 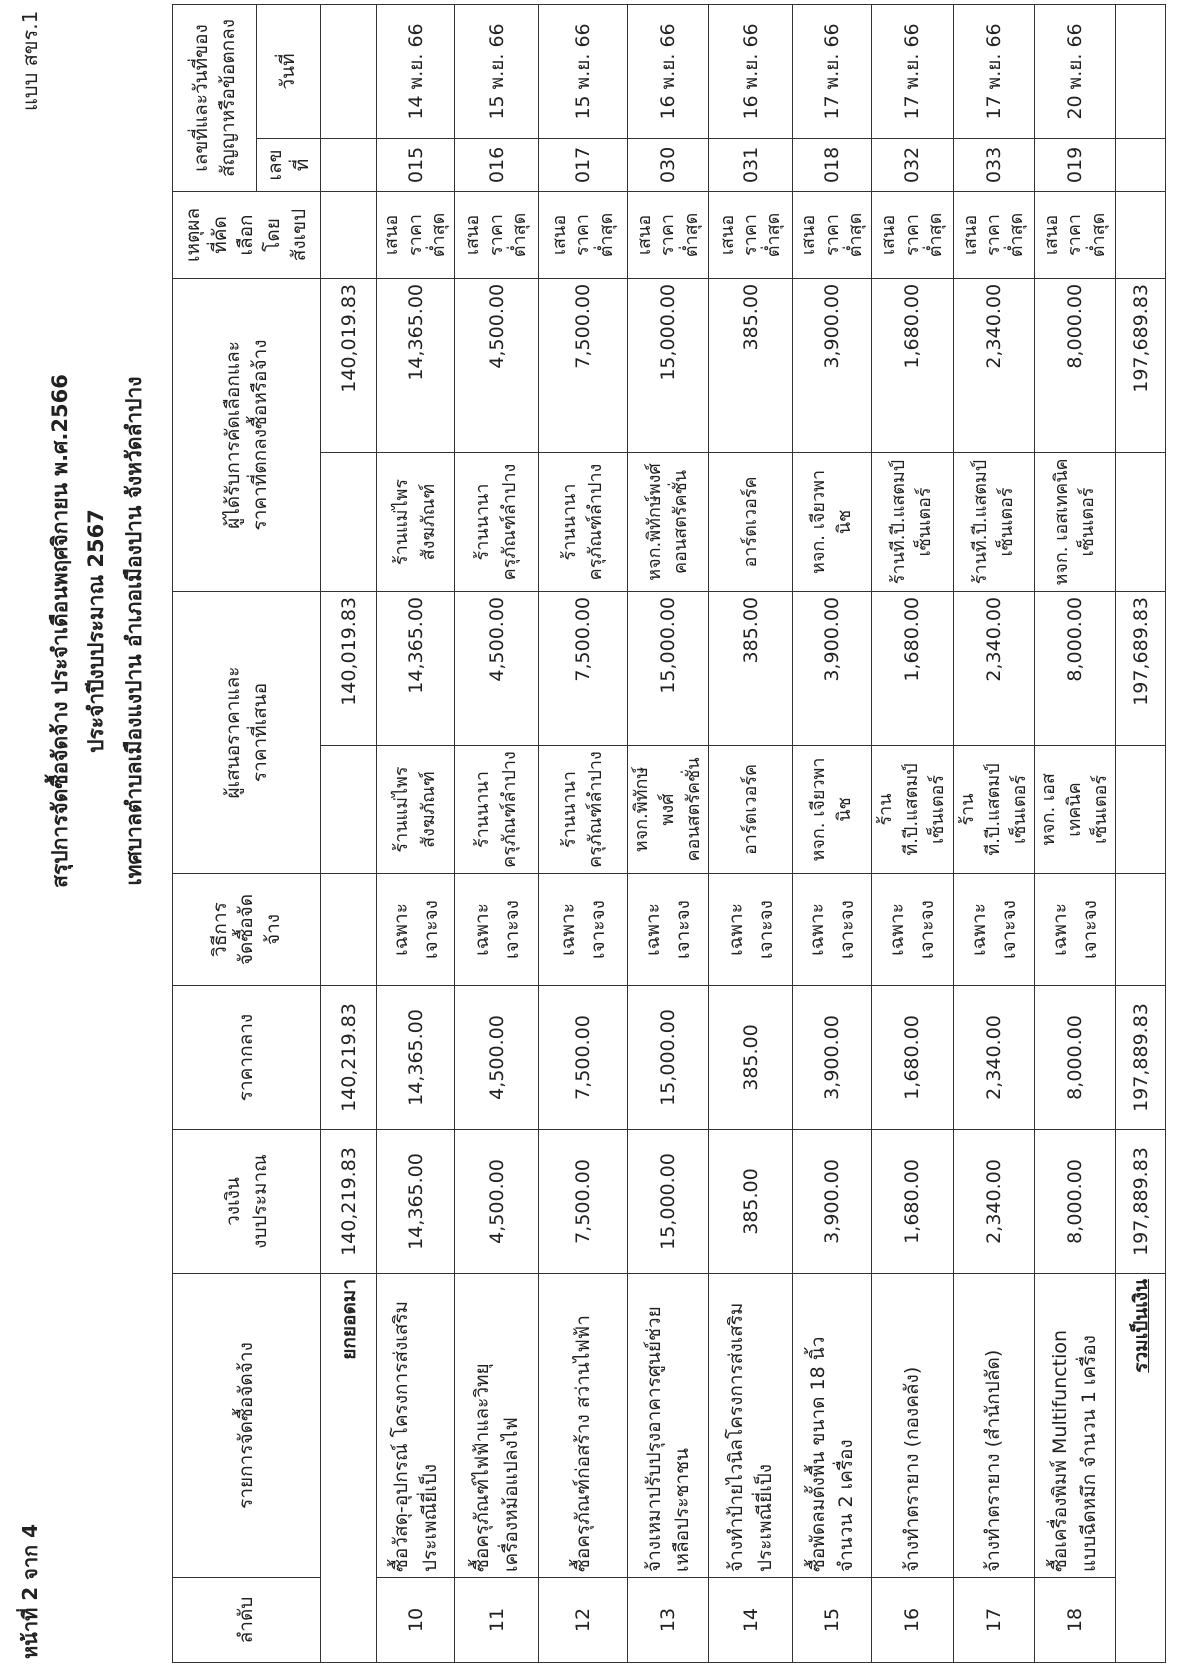 I want to click on winning-price: 15,000.00, so click(x=668, y=365).